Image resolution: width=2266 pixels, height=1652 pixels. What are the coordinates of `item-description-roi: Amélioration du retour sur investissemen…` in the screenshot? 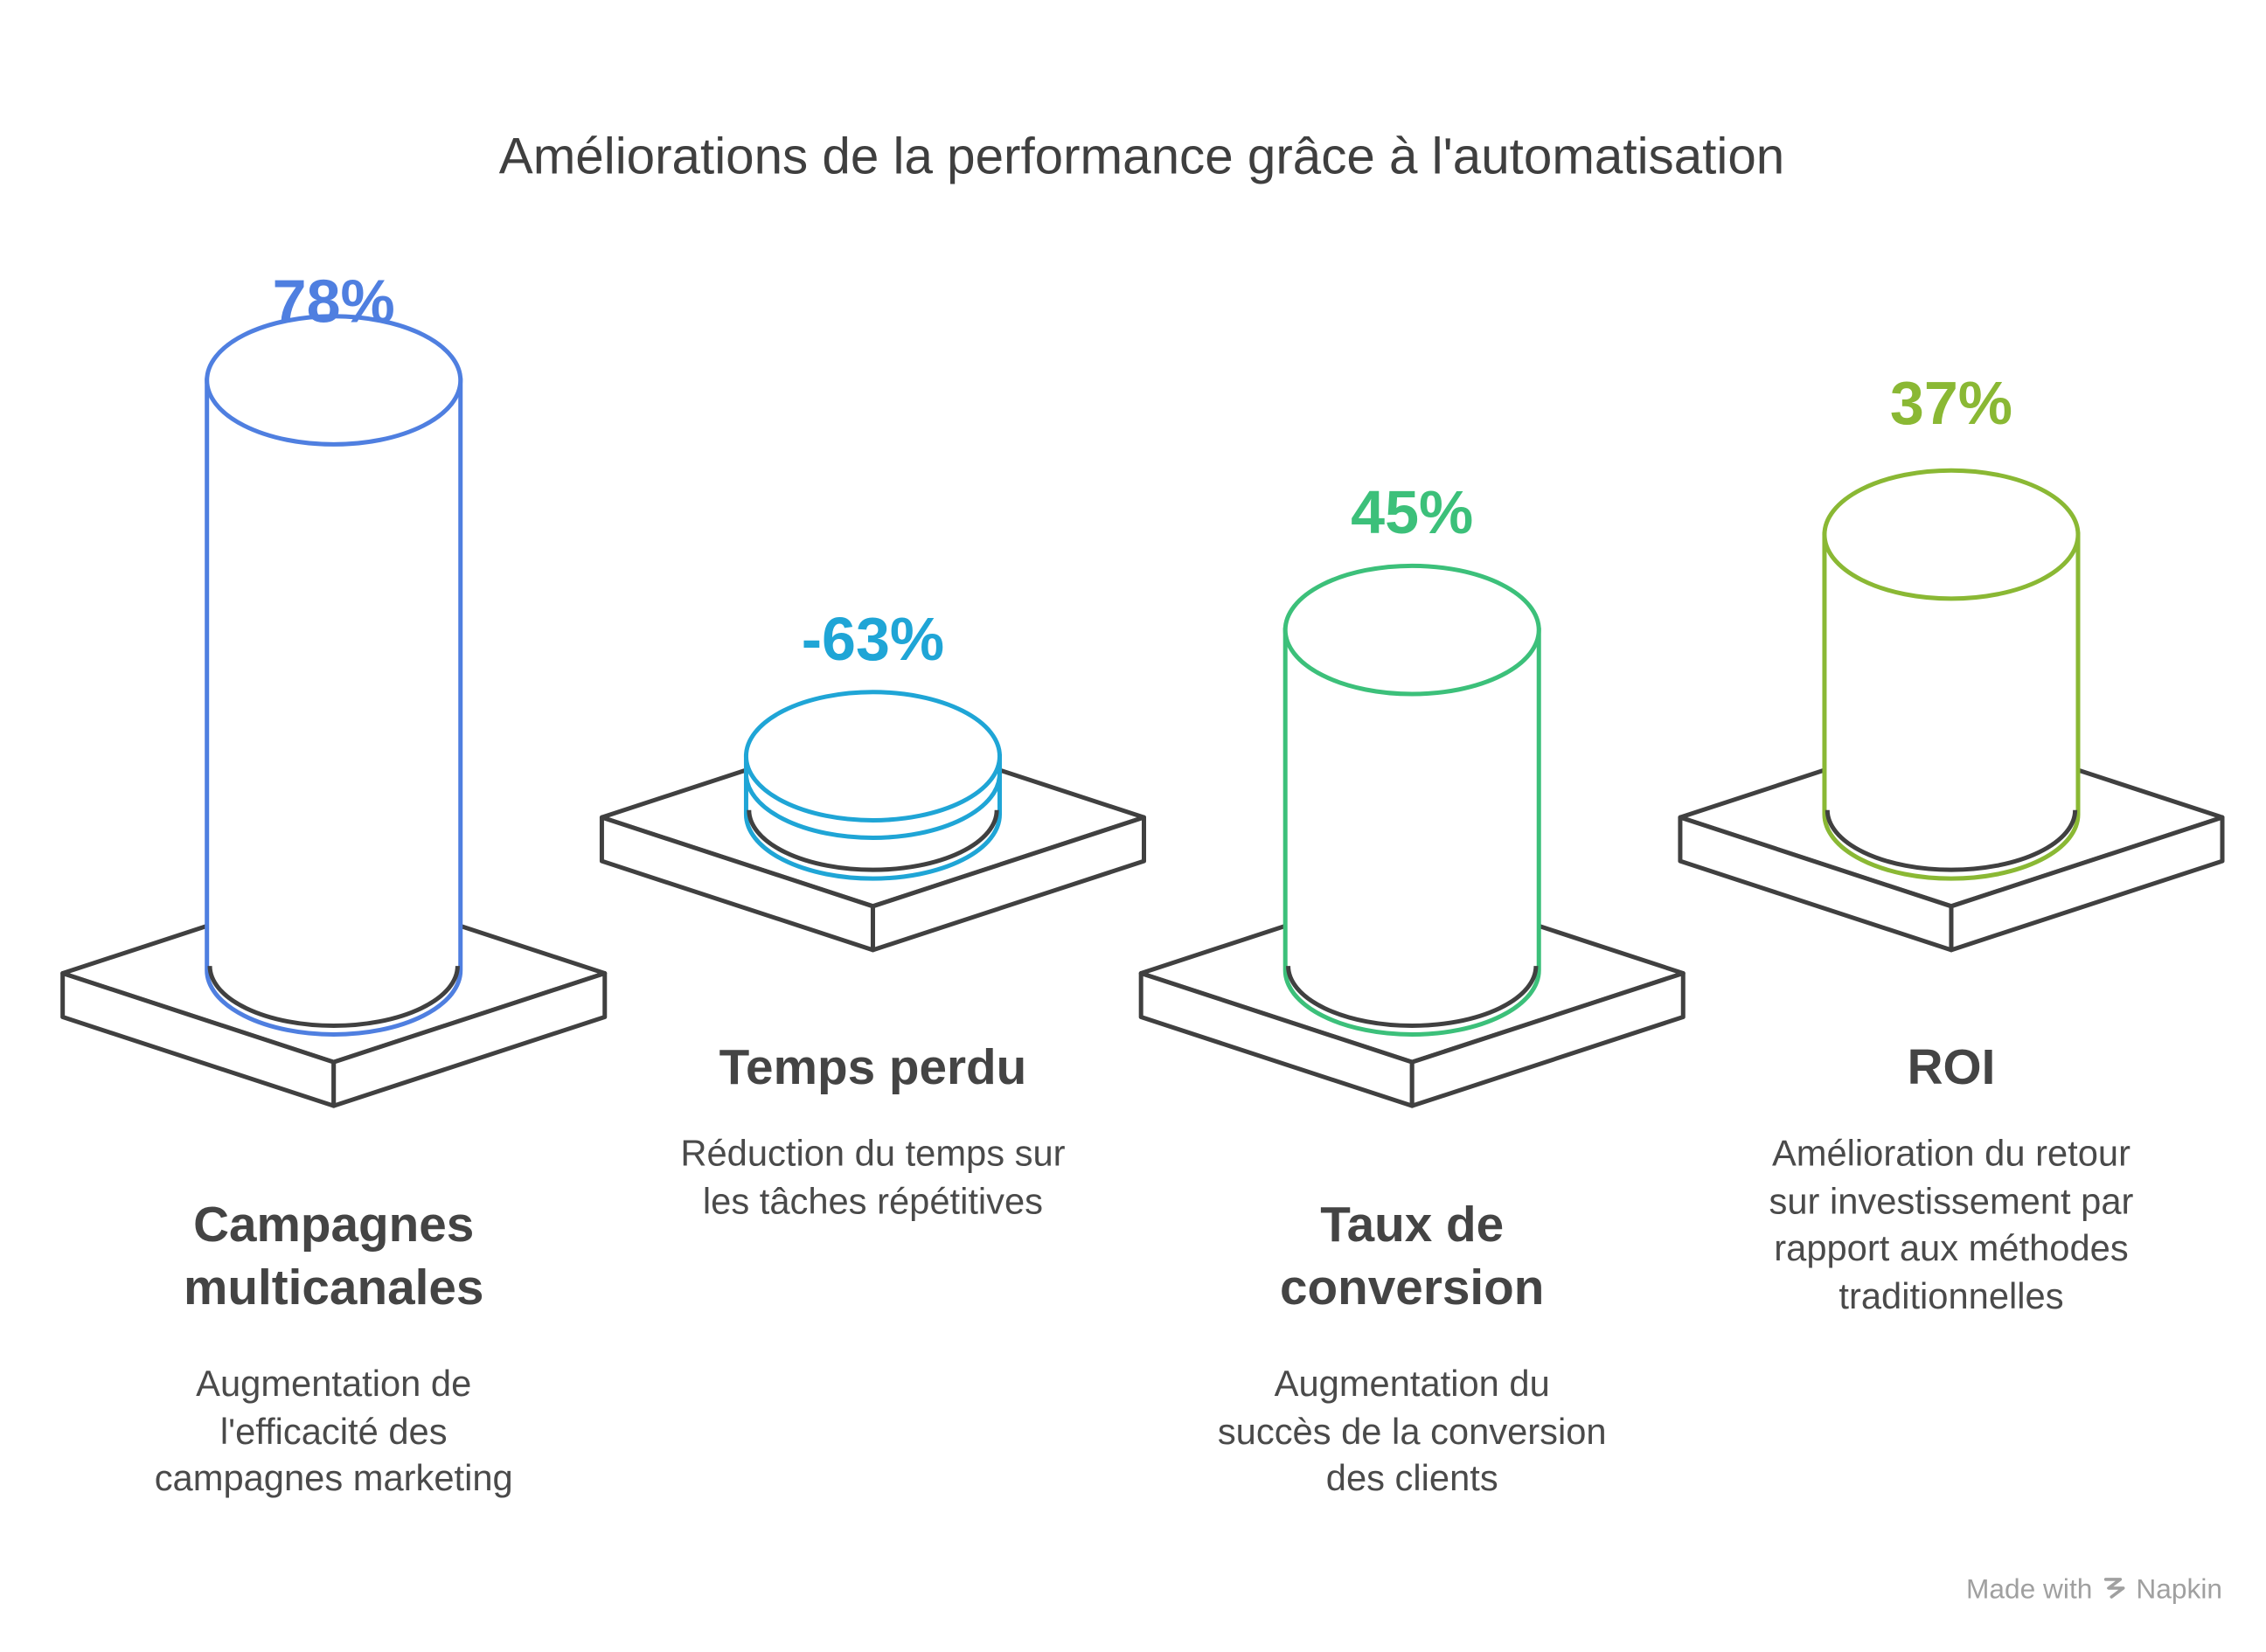 It's located at (1952, 1226).